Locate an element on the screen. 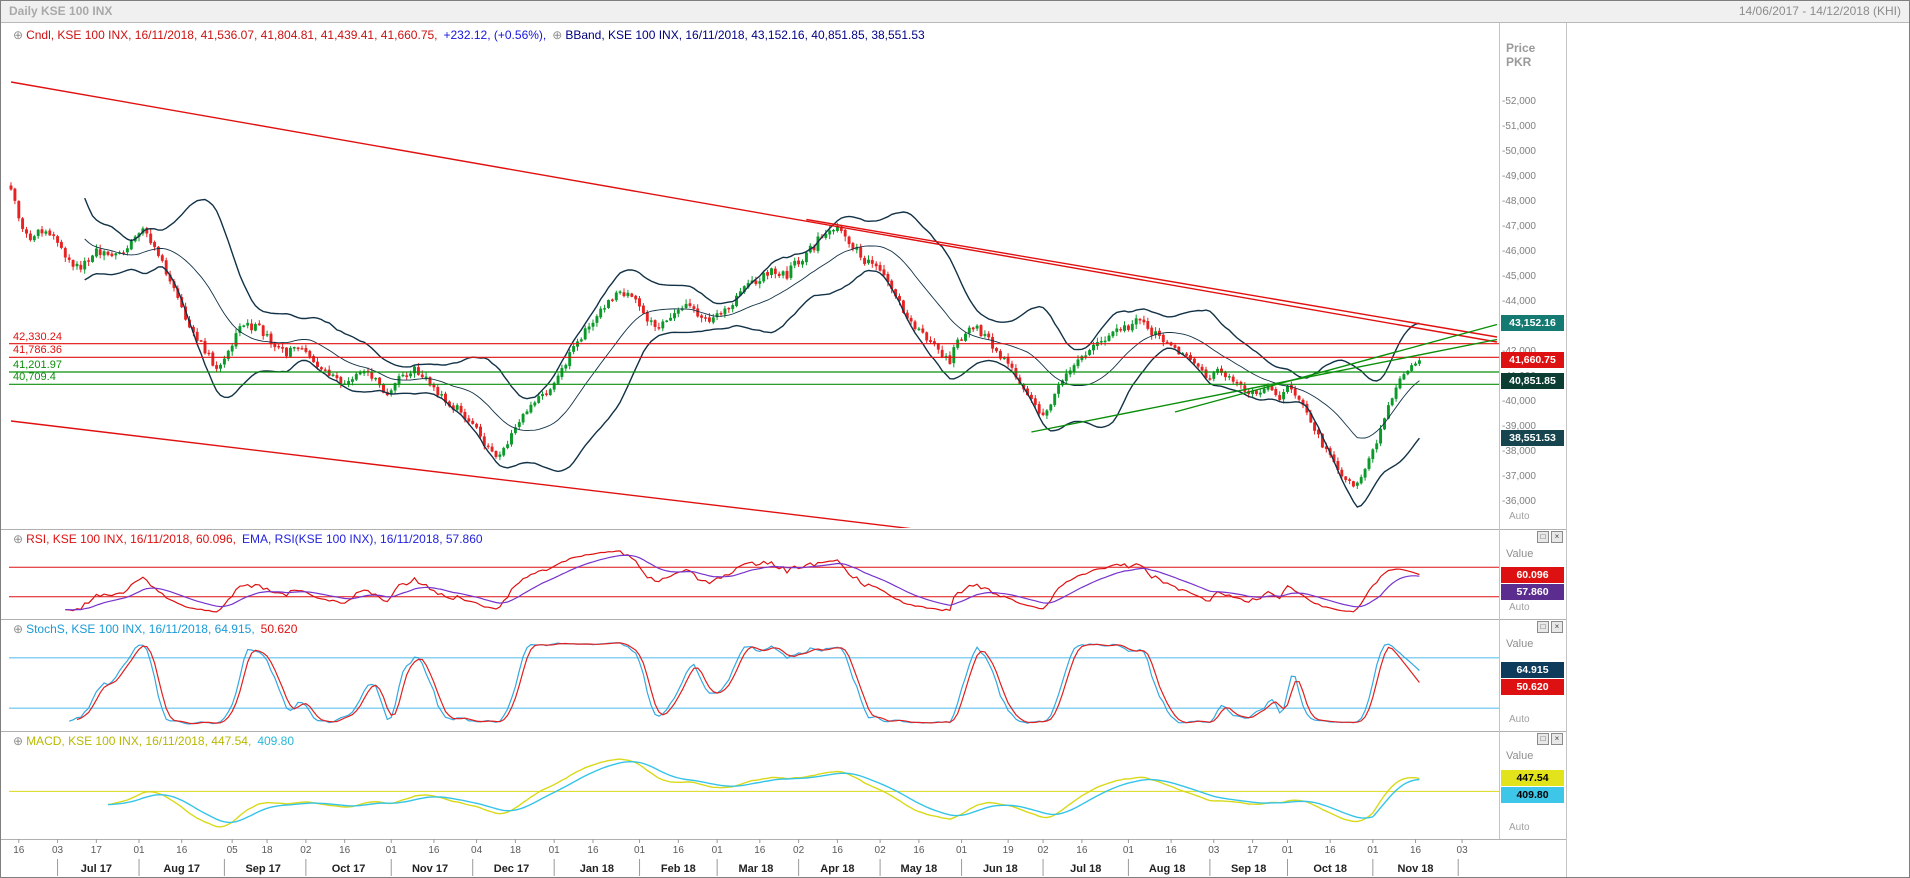 This screenshot has width=1910, height=878. rsi-line is located at coordinates (742, 581).